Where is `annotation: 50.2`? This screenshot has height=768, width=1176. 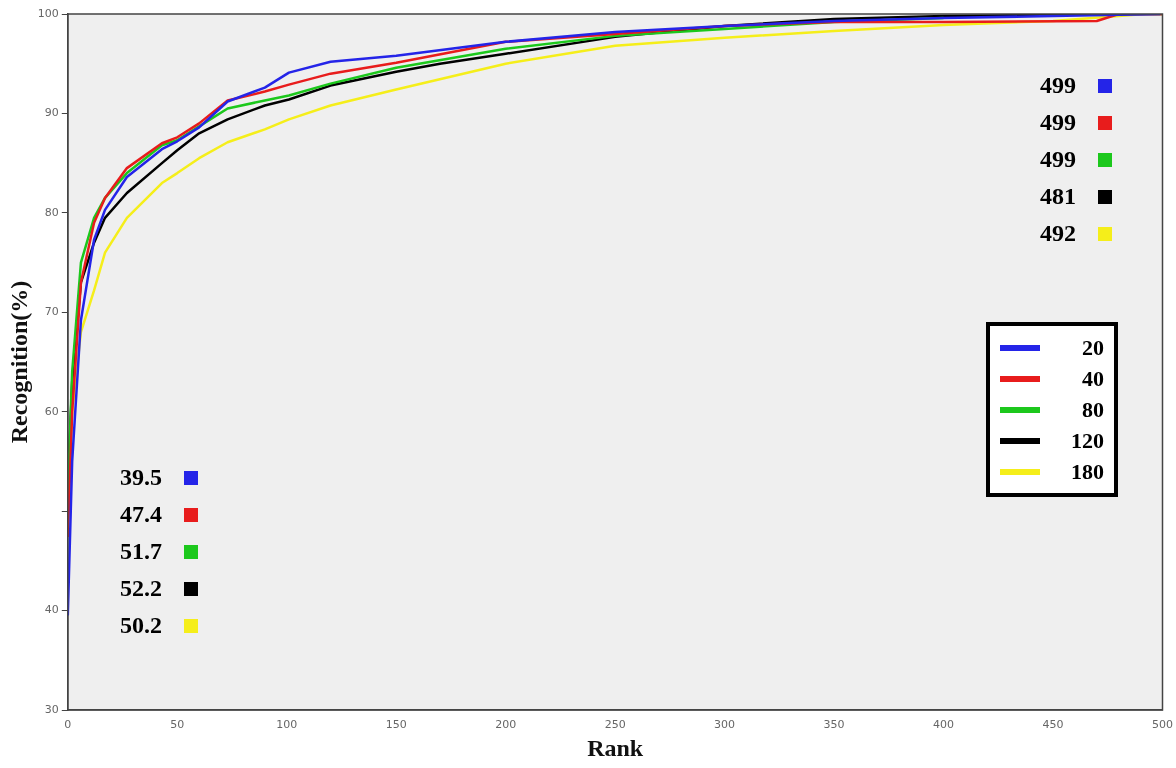 annotation: 50.2 is located at coordinates (141, 625).